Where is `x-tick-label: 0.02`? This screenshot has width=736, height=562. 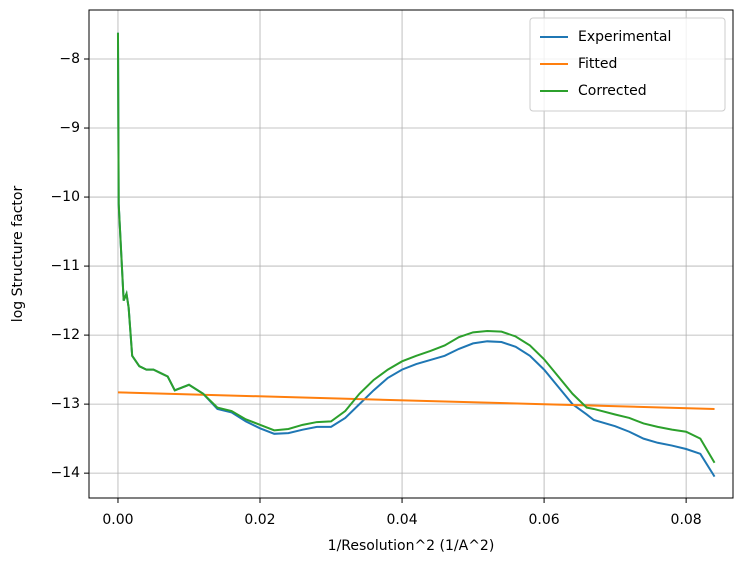
x-tick-label: 0.02 is located at coordinates (259, 520).